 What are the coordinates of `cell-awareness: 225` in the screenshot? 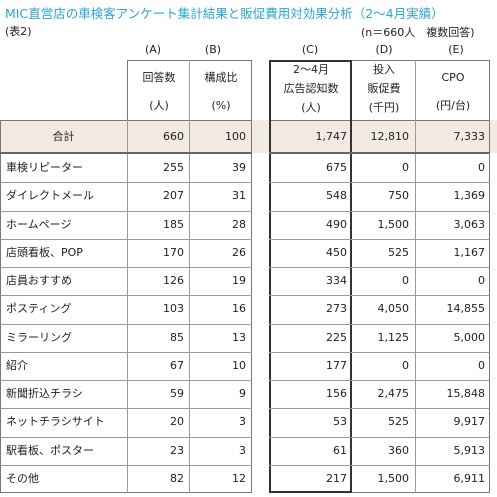 It's located at (336, 337).